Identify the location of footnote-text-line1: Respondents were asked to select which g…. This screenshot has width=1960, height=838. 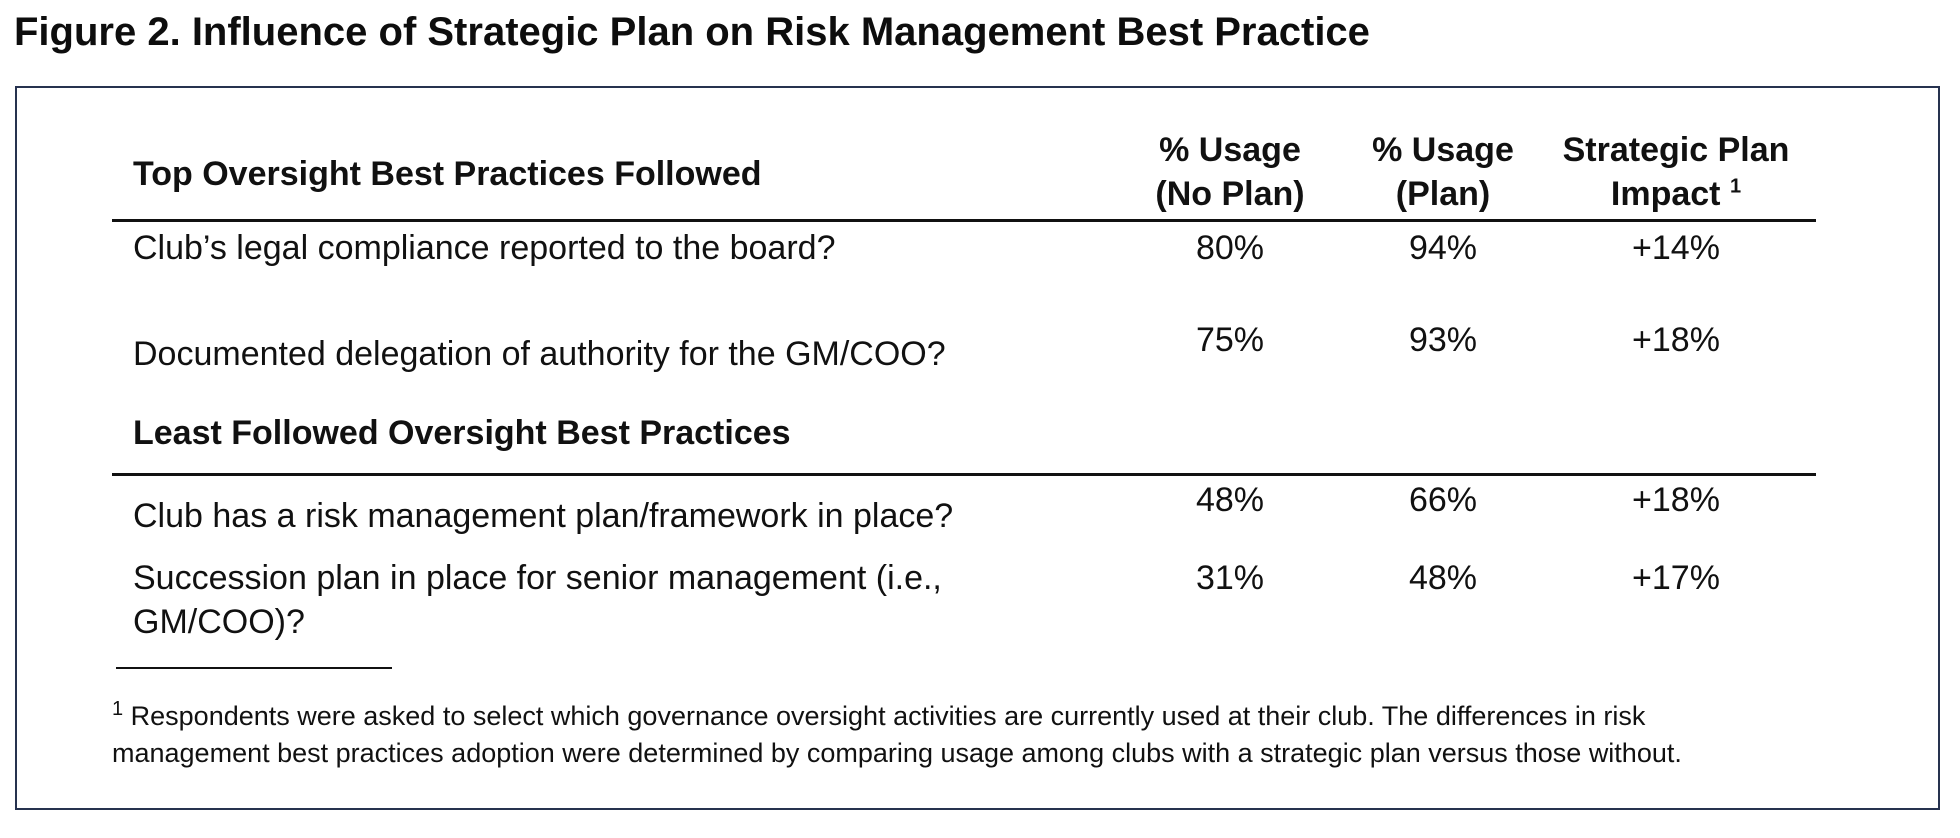
(888, 716).